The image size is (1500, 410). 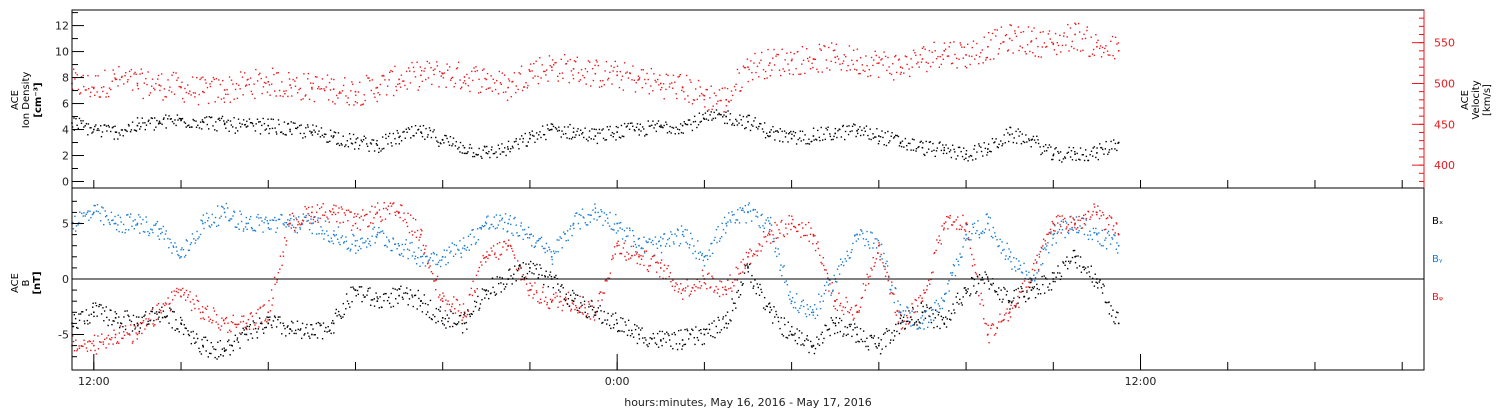 What do you see at coordinates (203, 223) in the screenshot?
I see `by-point` at bounding box center [203, 223].